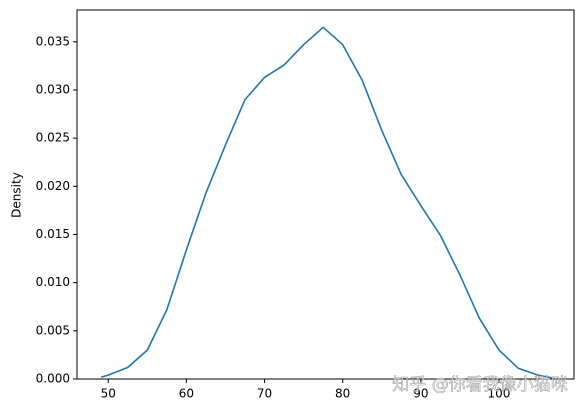 The height and width of the screenshot is (413, 584). Describe the element at coordinates (53, 282) in the screenshot. I see `y-tick-label: 0.010` at that location.